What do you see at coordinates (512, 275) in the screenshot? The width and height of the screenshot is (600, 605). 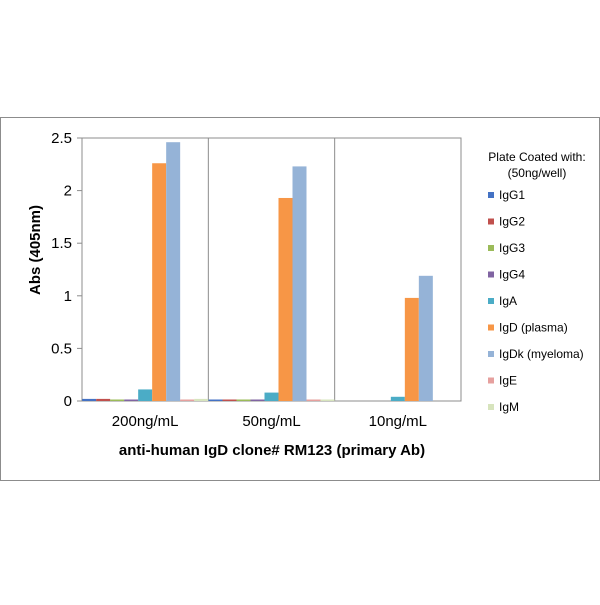 I see `legend-entry: IgG4` at bounding box center [512, 275].